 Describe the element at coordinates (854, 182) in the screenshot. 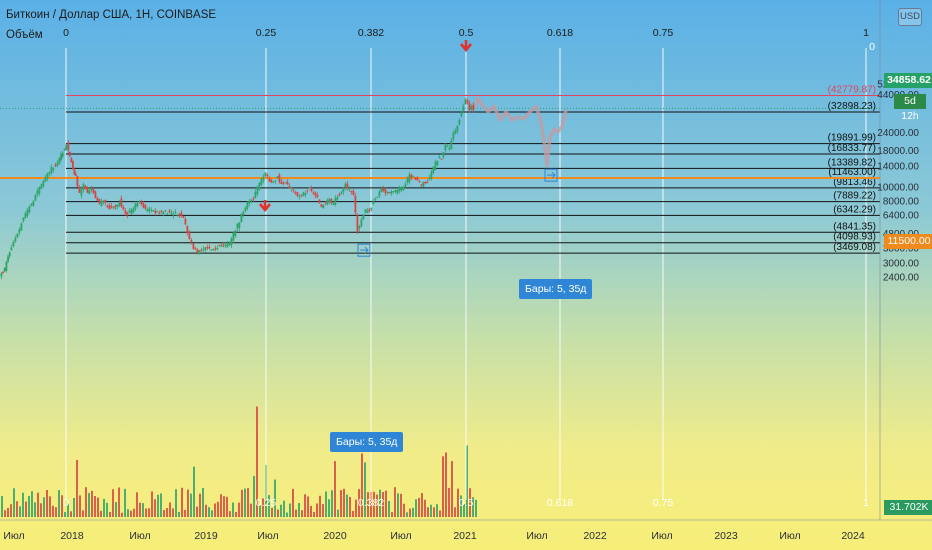

I see `fib-level-label: (9813.46)` at that location.